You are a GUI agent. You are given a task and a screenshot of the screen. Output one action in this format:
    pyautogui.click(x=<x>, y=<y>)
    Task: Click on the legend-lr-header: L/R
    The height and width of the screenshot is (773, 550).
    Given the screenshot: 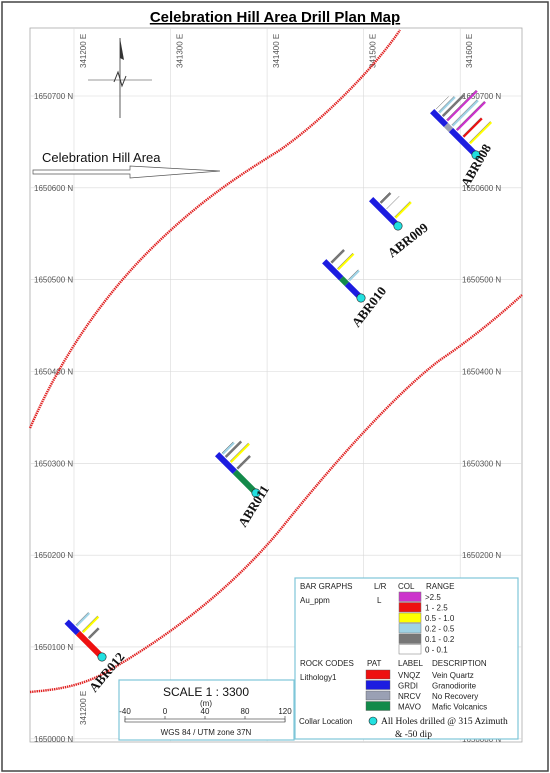 What is the action you would take?
    pyautogui.click(x=380, y=586)
    